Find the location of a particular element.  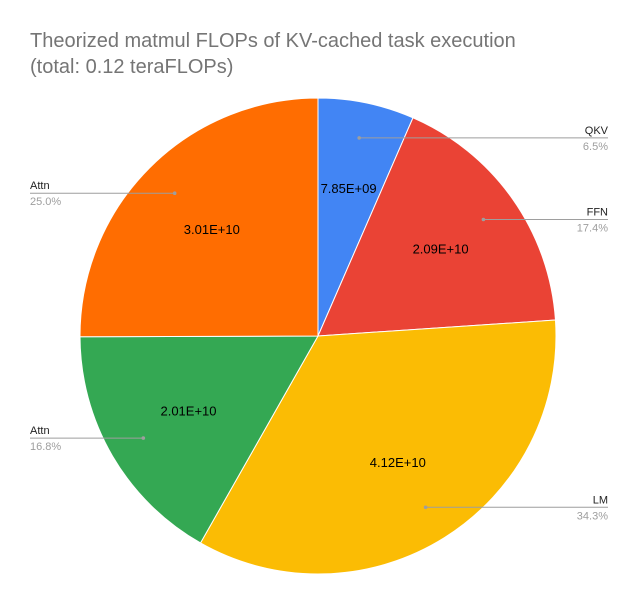

legend-percent-3: 16.8% is located at coordinates (45, 447).